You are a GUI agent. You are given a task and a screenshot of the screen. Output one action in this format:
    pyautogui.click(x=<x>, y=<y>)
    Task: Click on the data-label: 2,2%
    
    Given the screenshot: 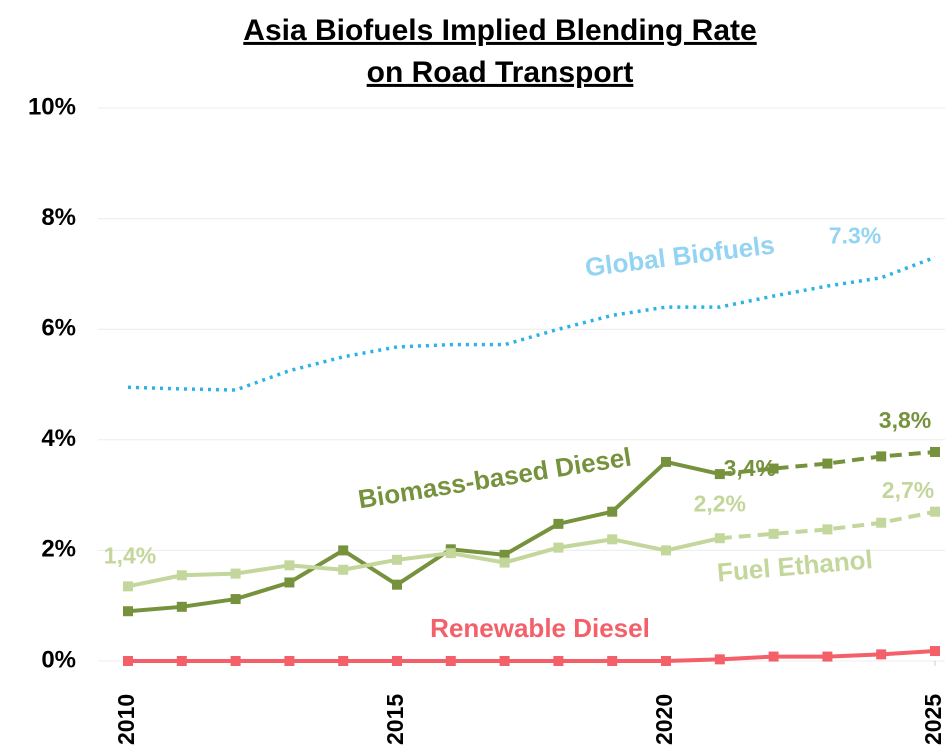 What is the action you would take?
    pyautogui.click(x=720, y=503)
    